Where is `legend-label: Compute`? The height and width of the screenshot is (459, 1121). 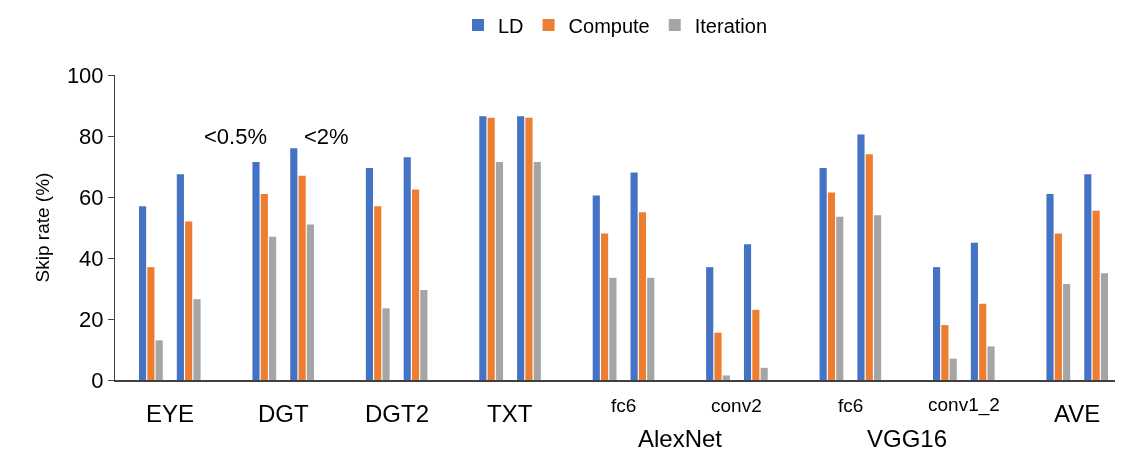
legend-label: Compute is located at coordinates (609, 25).